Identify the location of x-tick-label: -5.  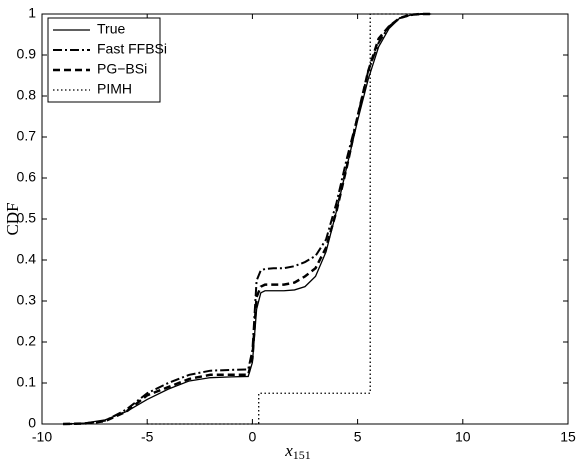
(147, 437).